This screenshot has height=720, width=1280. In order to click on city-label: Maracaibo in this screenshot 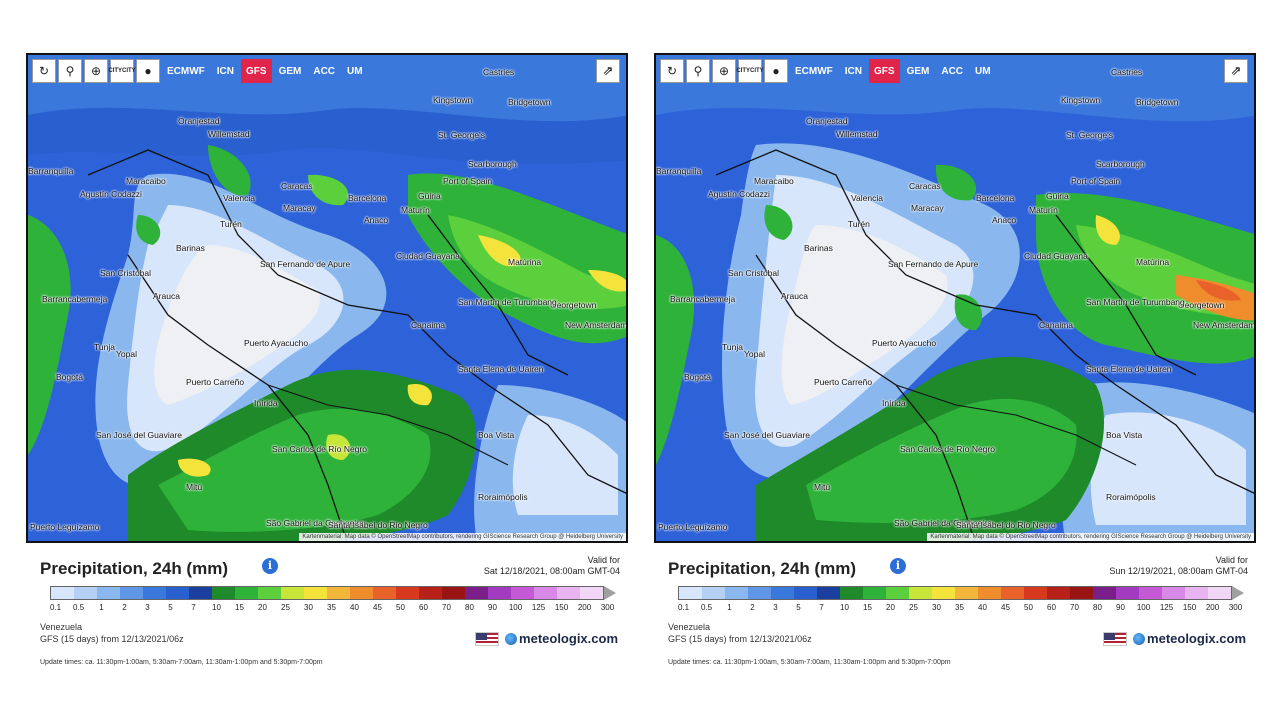, I will do `click(774, 181)`.